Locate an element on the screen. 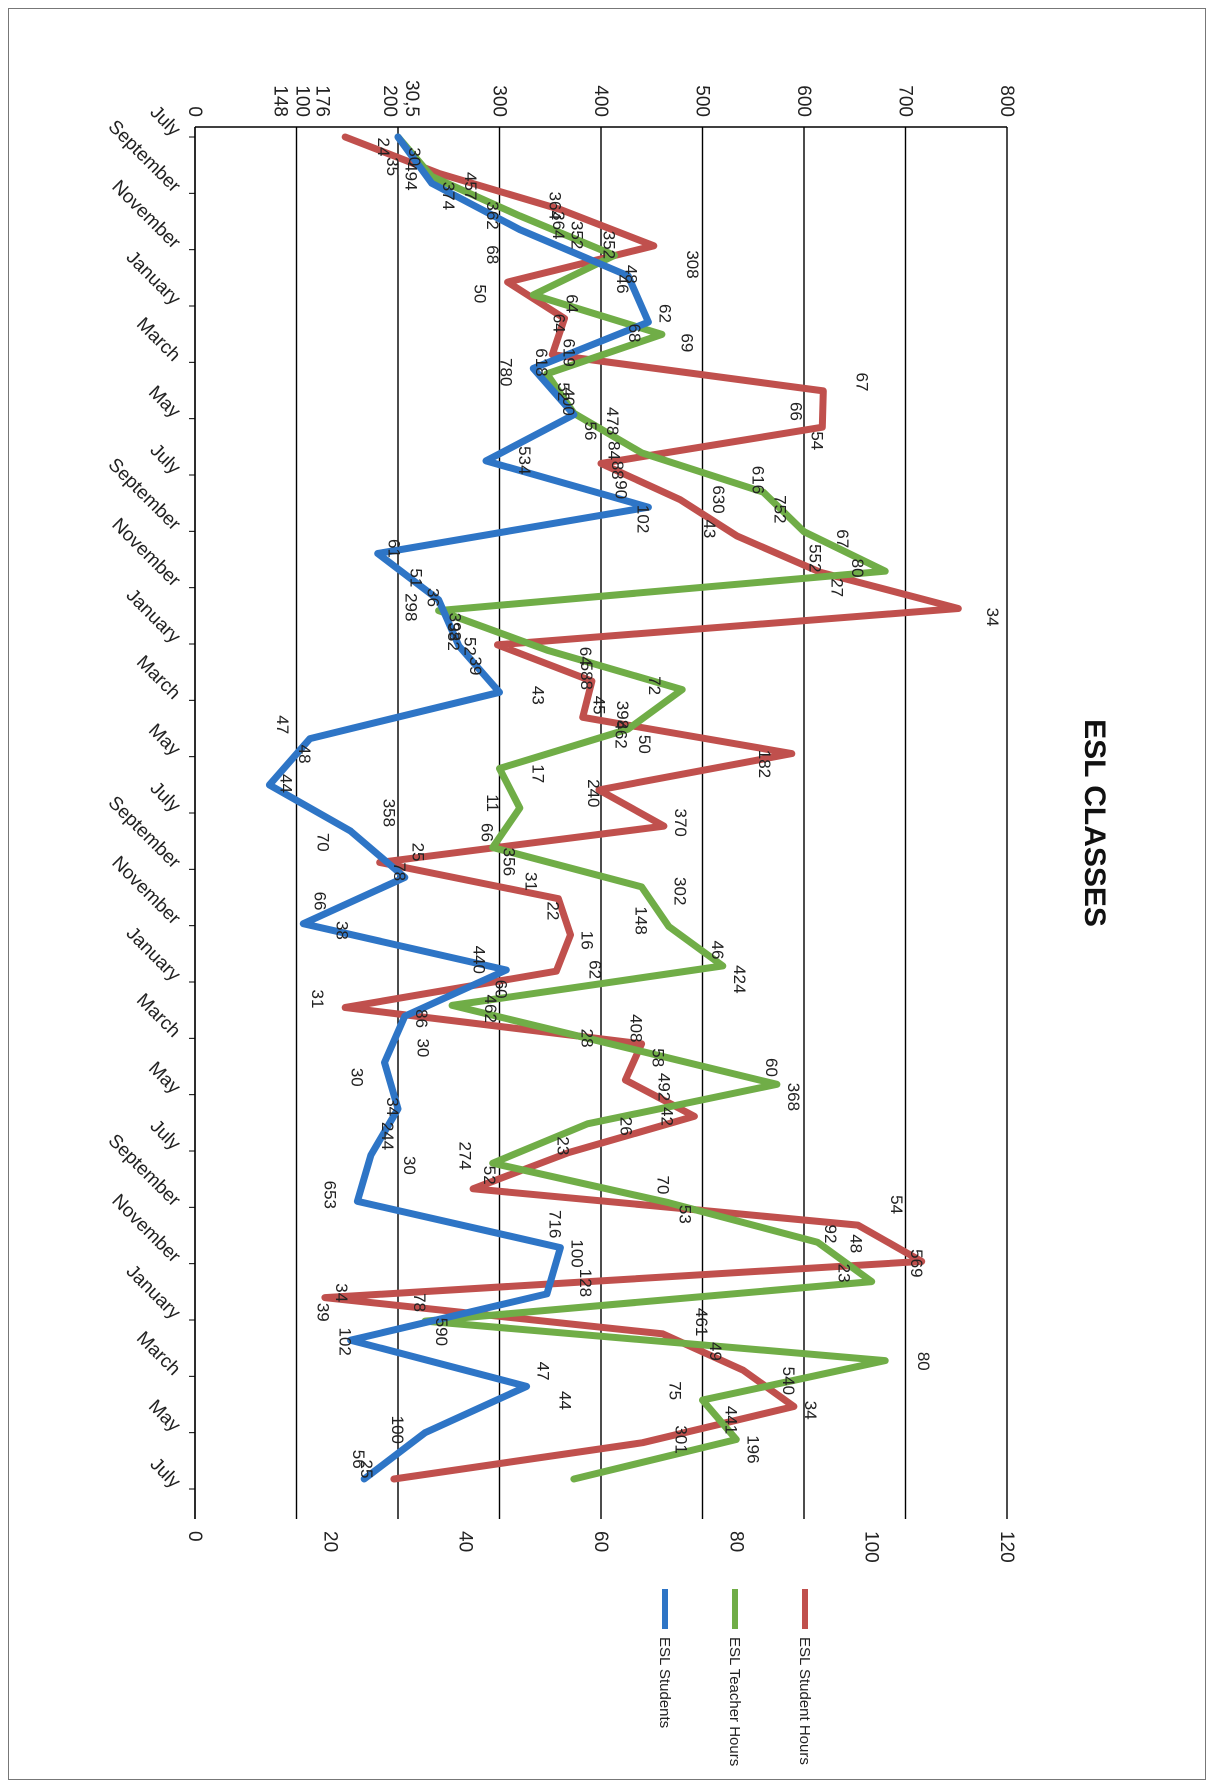  data-label: 102 is located at coordinates (345, 1342).